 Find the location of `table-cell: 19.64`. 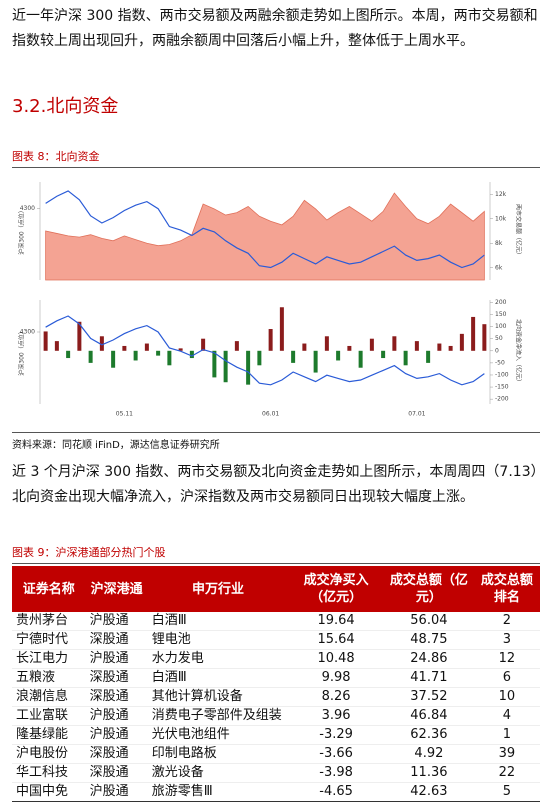

table-cell: 19.64 is located at coordinates (336, 620).